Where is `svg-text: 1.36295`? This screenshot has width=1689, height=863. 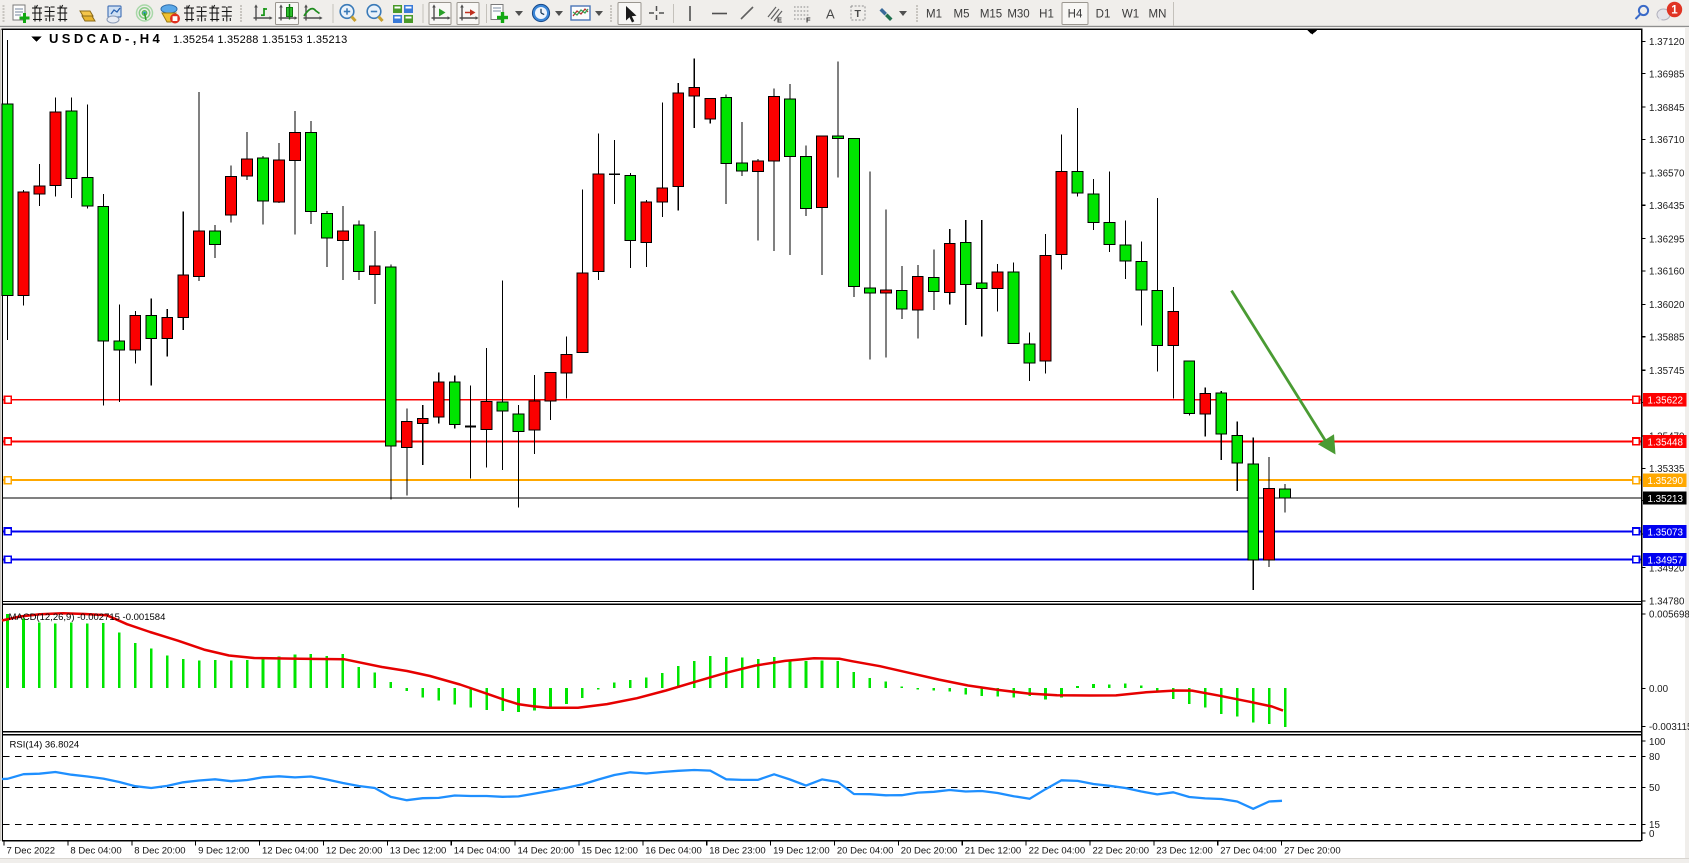 svg-text: 1.36295 is located at coordinates (1667, 239).